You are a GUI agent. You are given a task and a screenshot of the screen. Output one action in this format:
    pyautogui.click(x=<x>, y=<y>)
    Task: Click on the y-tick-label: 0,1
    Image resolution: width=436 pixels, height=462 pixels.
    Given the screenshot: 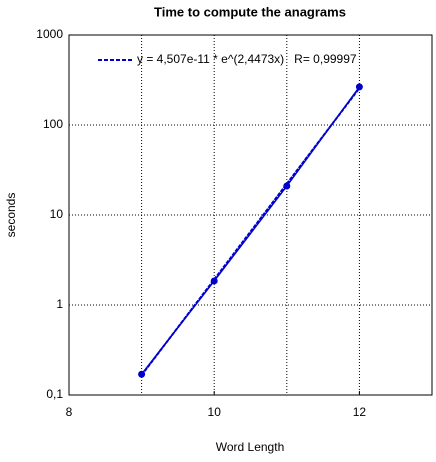 What is the action you would take?
    pyautogui.click(x=54, y=394)
    